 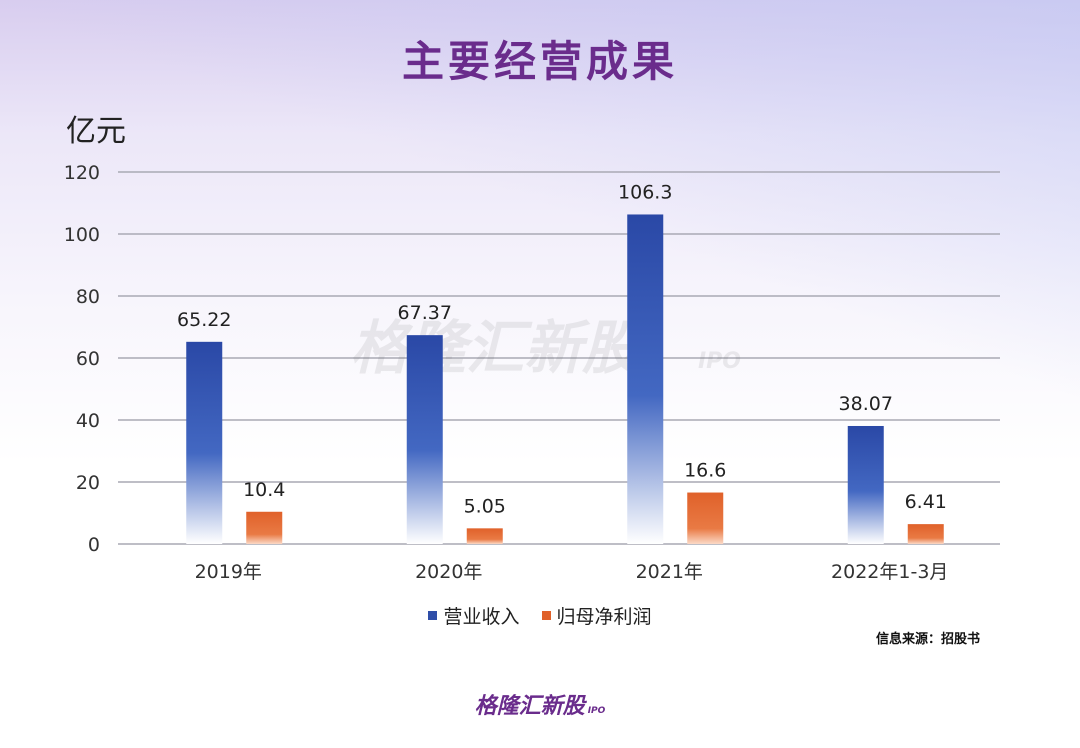 I want to click on x-tick-labels: 2019年 2020年 2021年 2022年1-3月, so click(x=572, y=572).